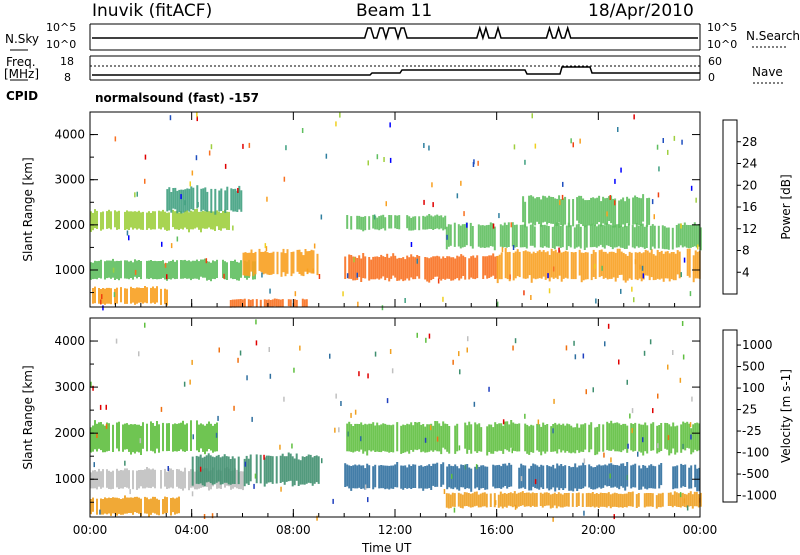 The width and height of the screenshot is (800, 555). What do you see at coordinates (749, 229) in the screenshot?
I see `colorbar-tick-label: 12` at bounding box center [749, 229].